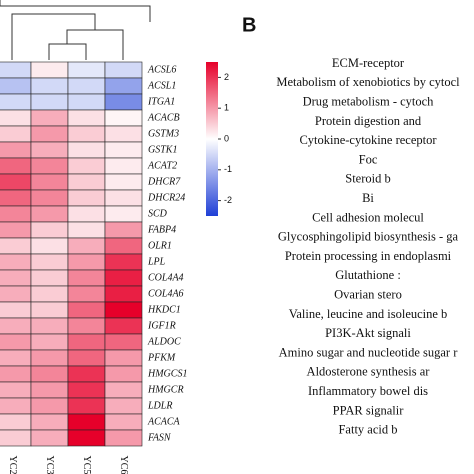 This screenshot has height=474, width=474. Describe the element at coordinates (162, 165) in the screenshot. I see `row-label: ACAT2` at that location.